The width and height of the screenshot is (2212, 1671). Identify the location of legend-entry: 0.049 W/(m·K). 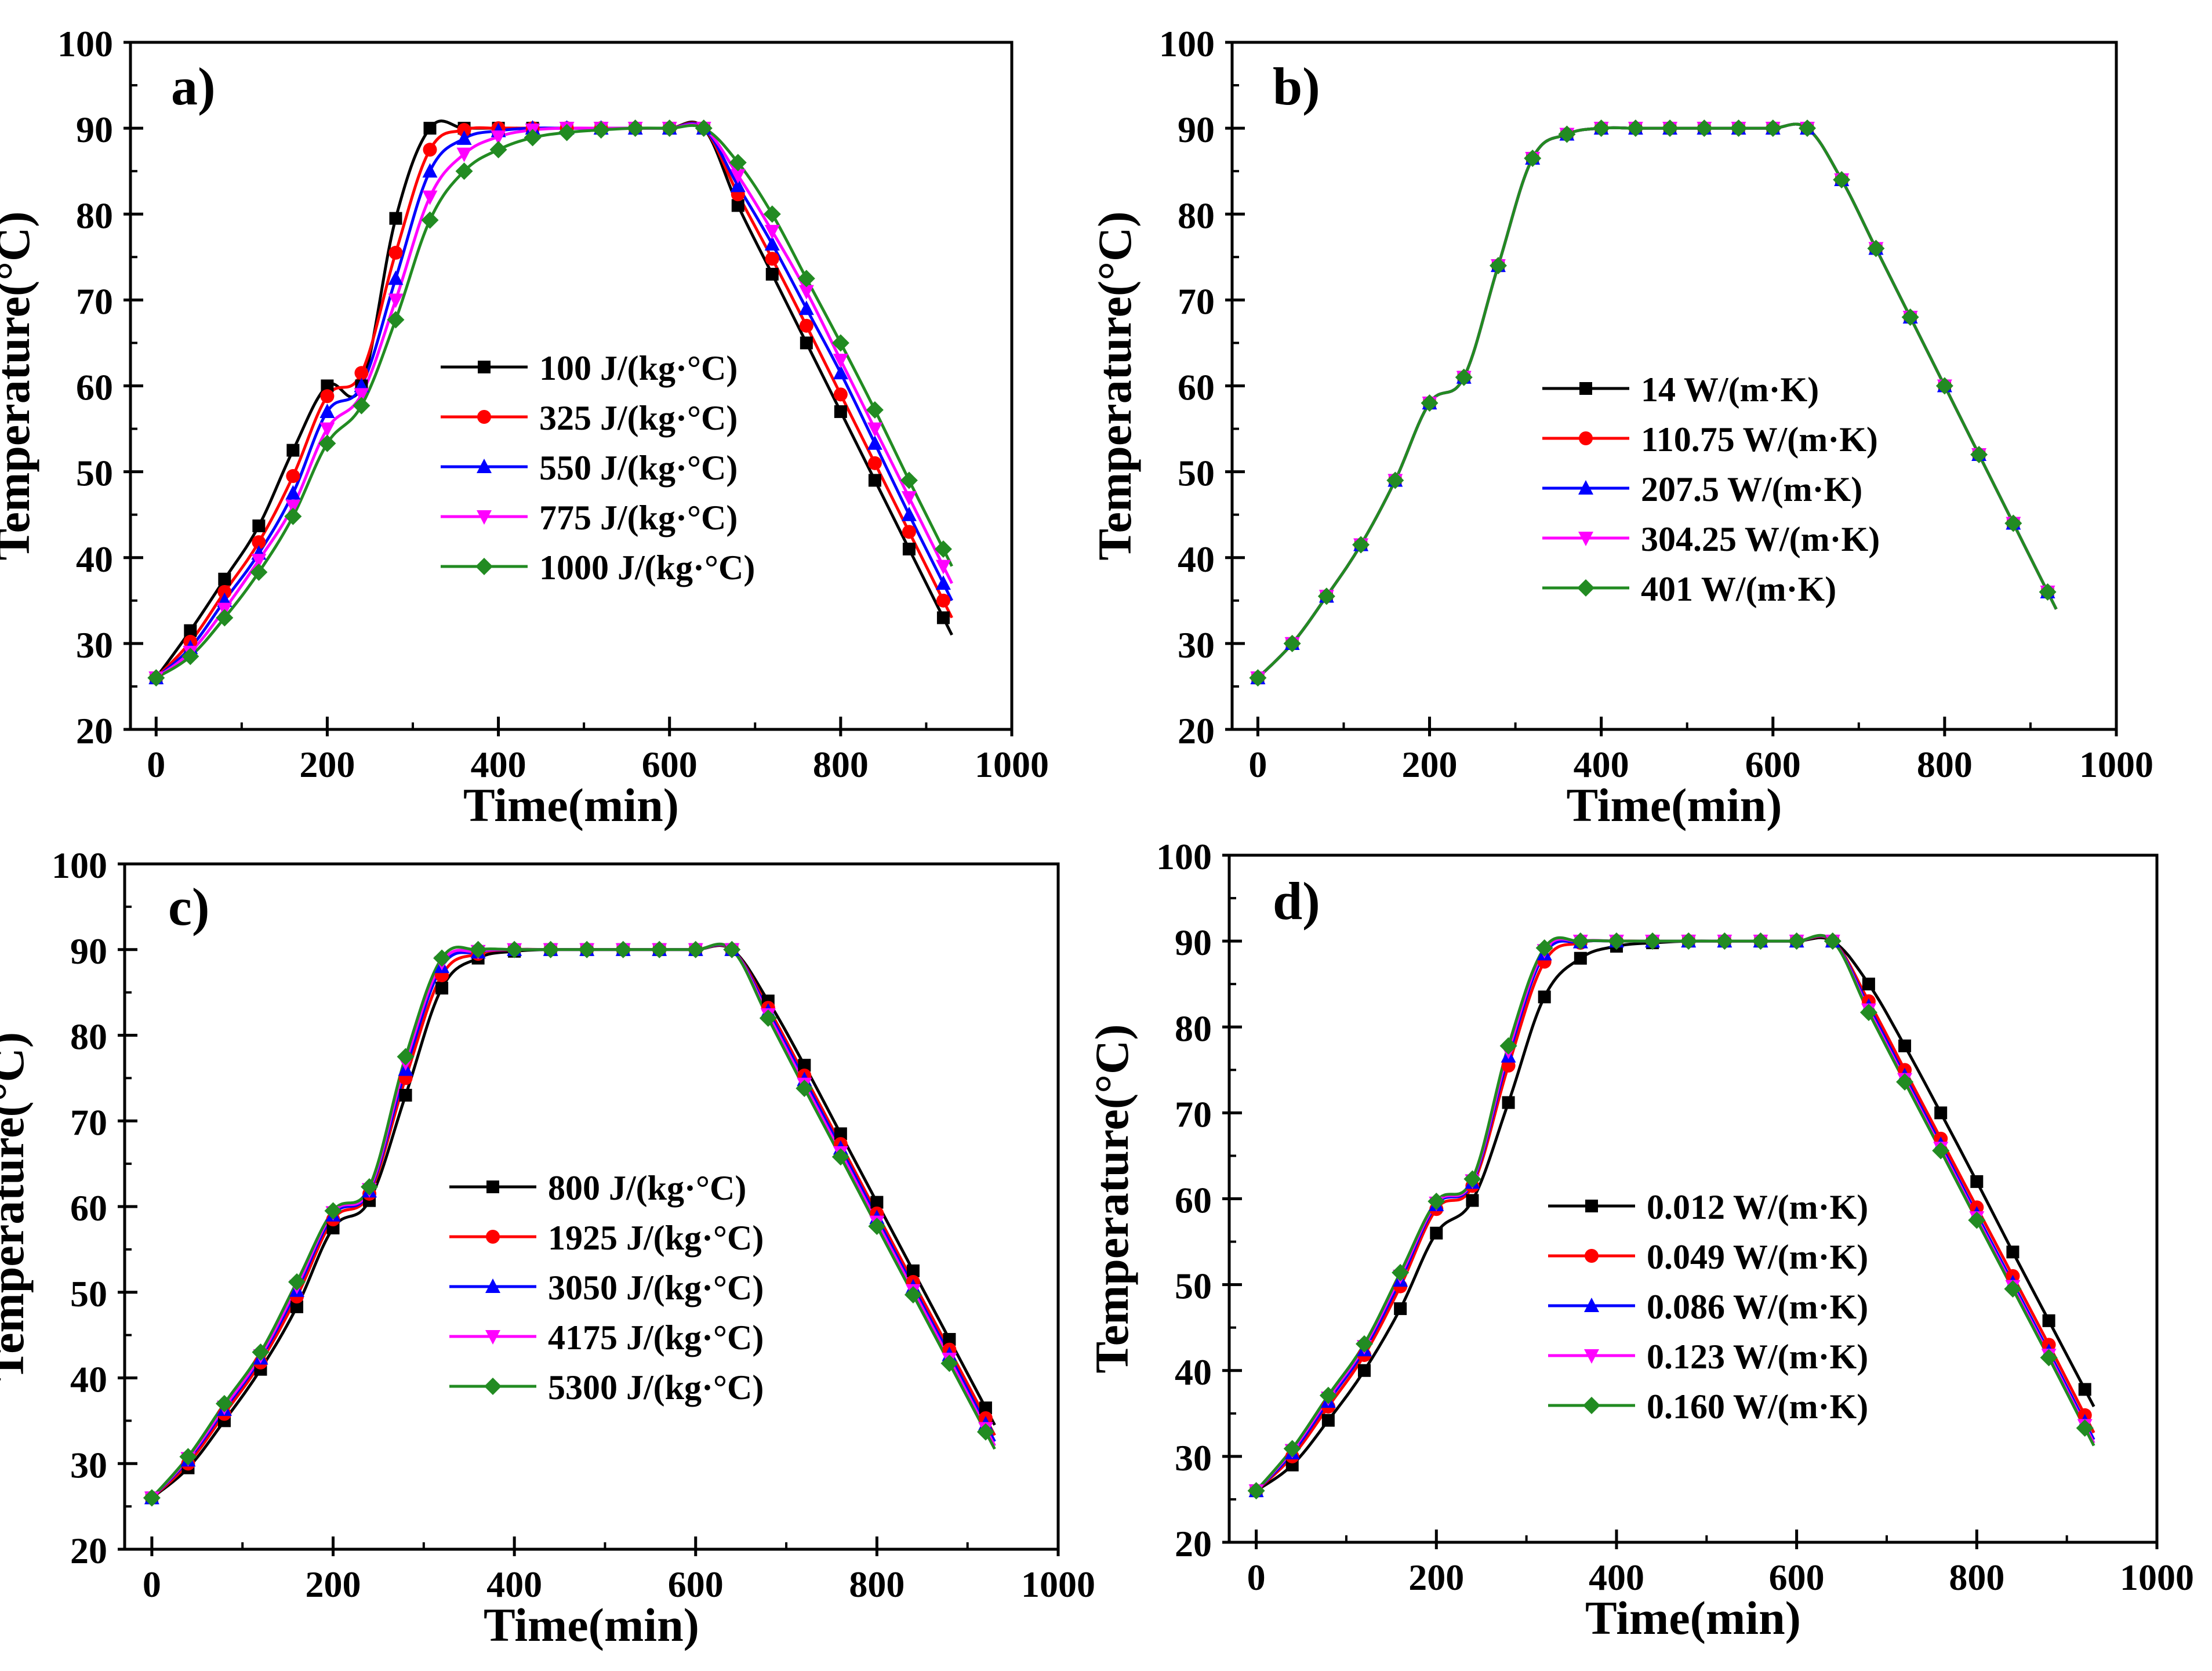
(1757, 1257).